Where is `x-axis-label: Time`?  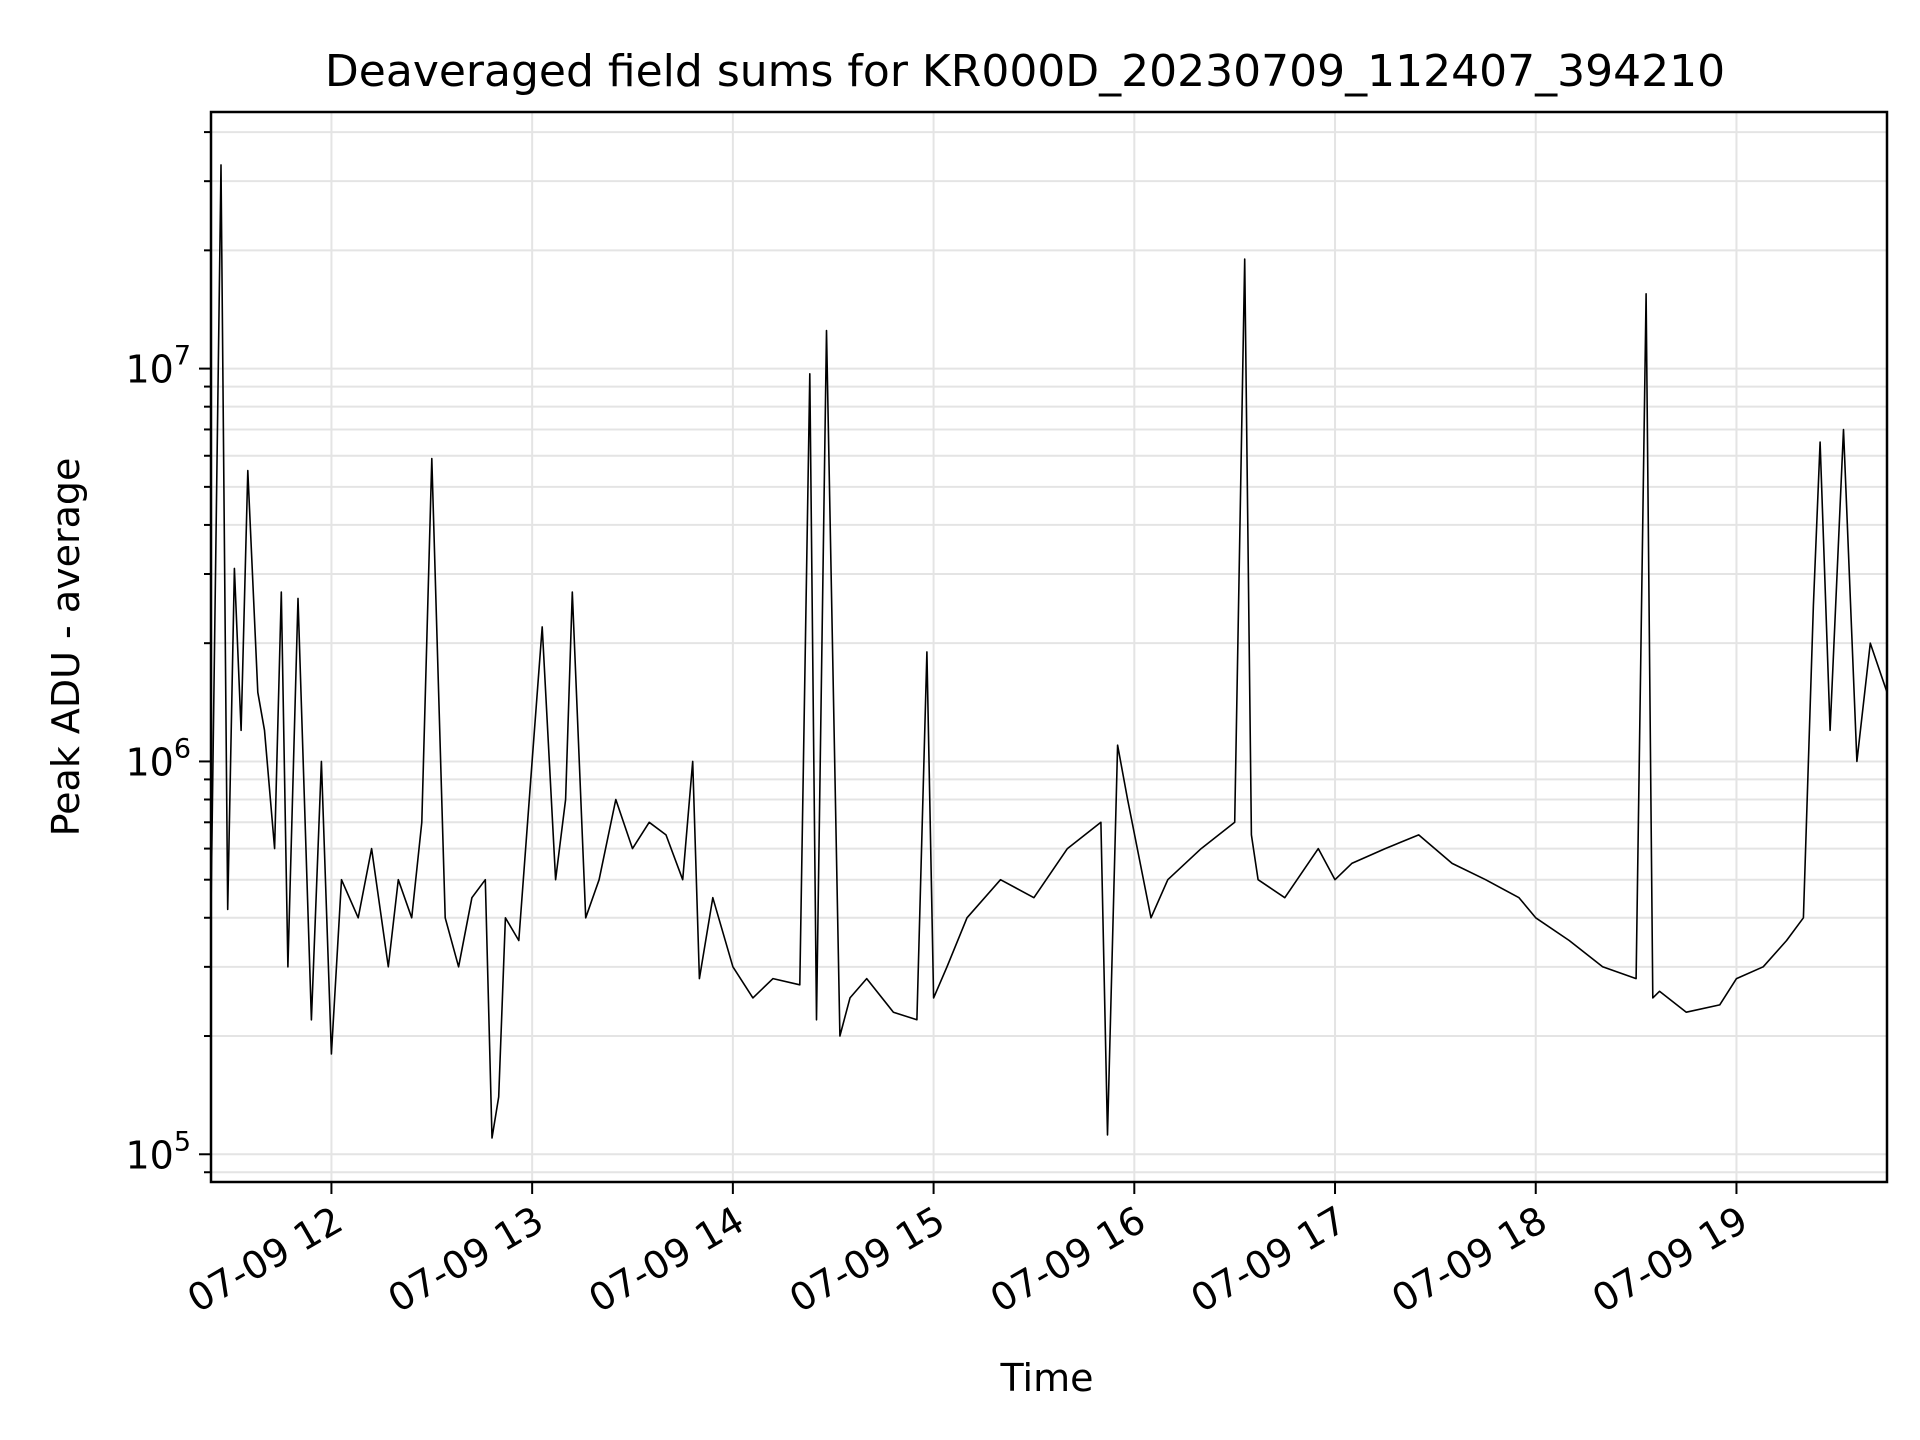
x-axis-label: Time is located at coordinates (1047, 1378).